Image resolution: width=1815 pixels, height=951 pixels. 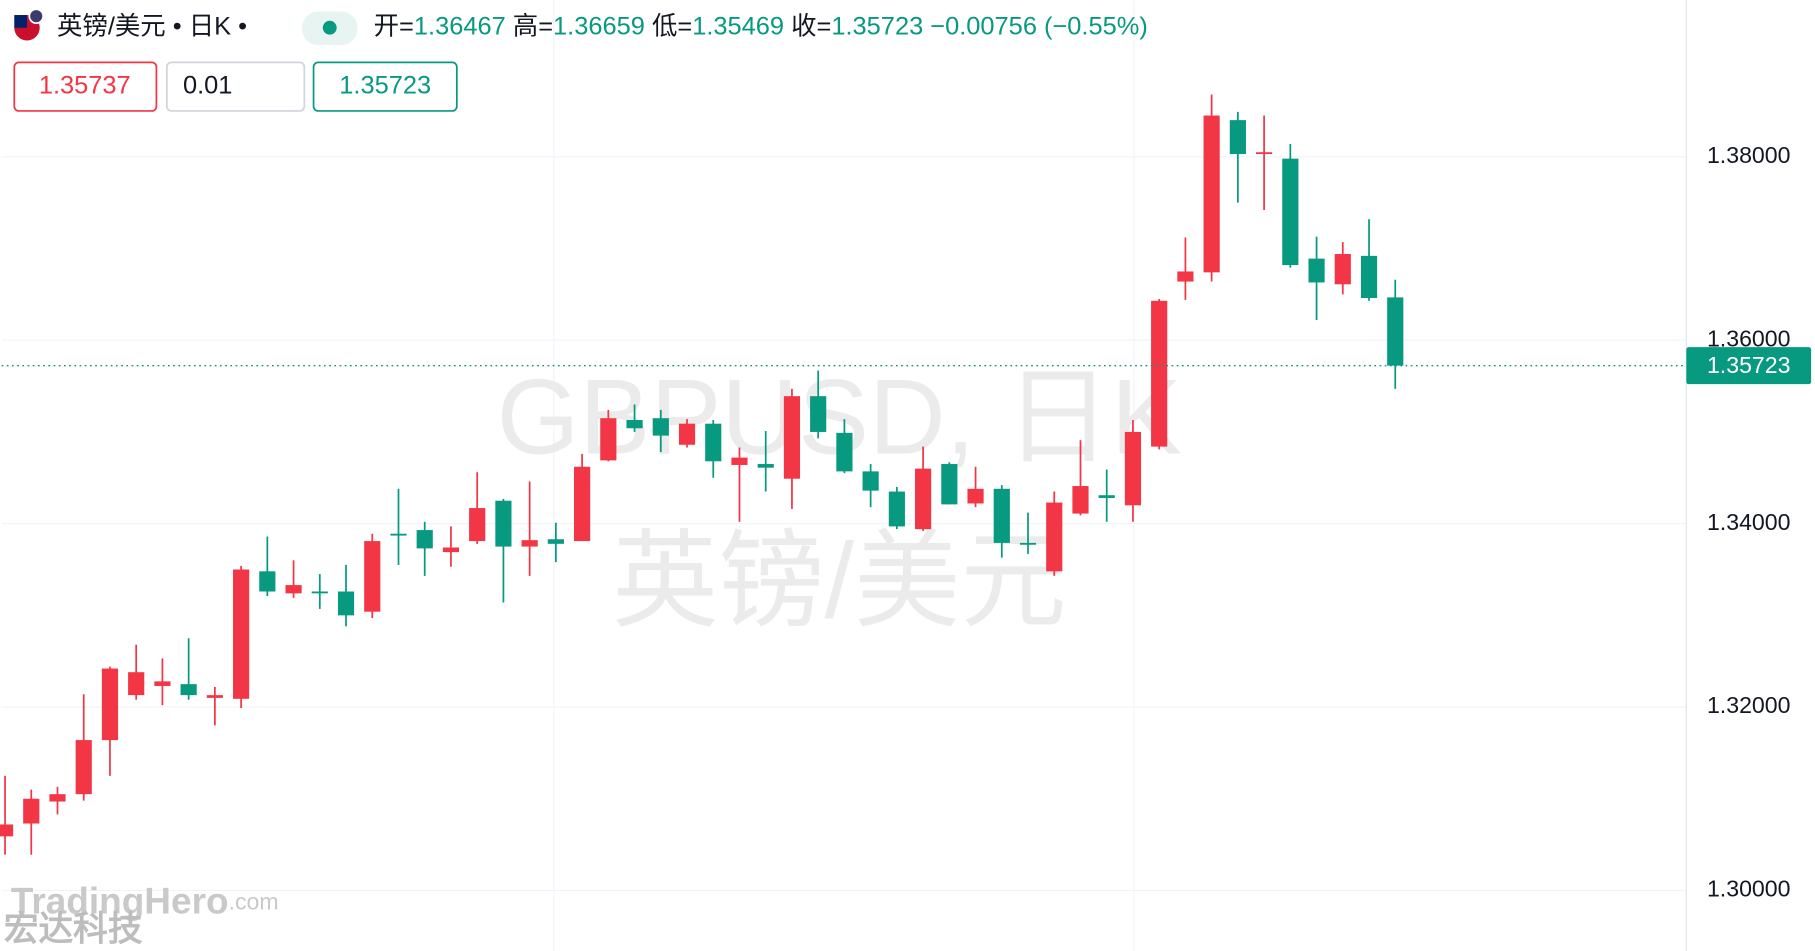 I want to click on ohlc-value: 1.35469, so click(x=738, y=26).